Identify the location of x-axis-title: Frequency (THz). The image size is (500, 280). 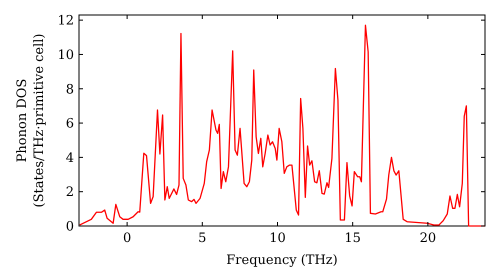
(282, 260).